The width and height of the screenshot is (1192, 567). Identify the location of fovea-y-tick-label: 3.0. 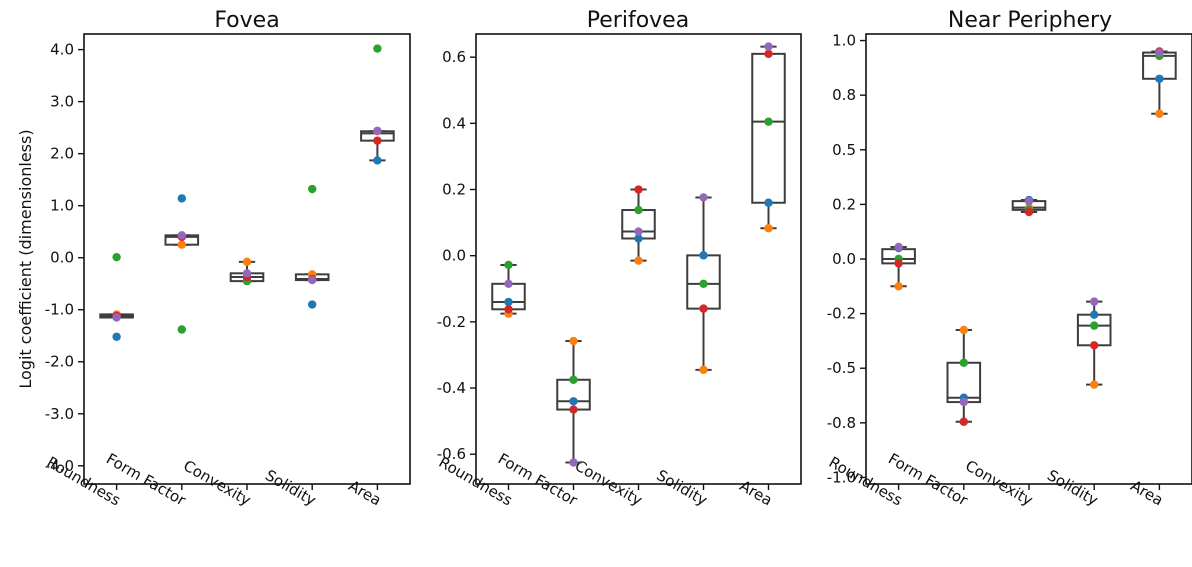
(62, 102).